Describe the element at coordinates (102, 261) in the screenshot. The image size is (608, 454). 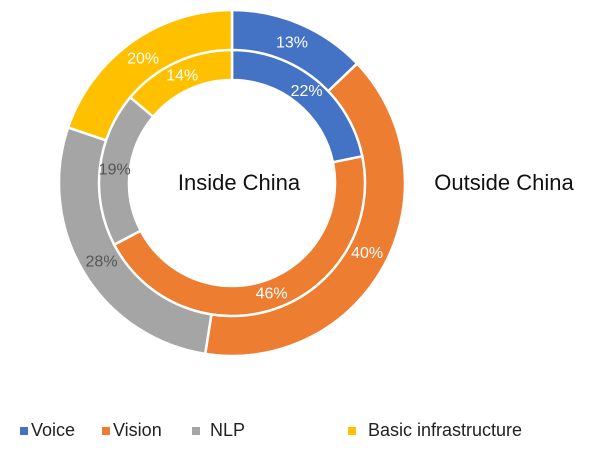
I see `outer-label-nlp: 28%` at that location.